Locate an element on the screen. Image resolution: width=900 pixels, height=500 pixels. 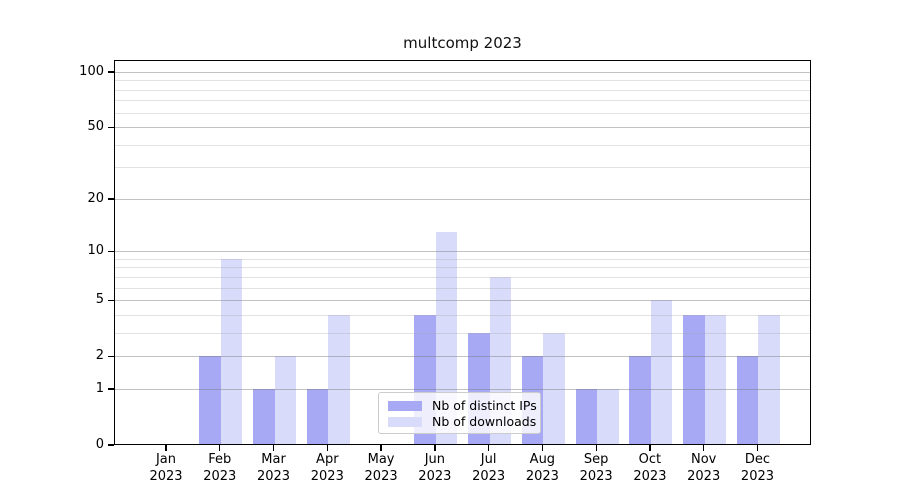
x-axis-tick-label-may: May 2023 is located at coordinates (381, 468).